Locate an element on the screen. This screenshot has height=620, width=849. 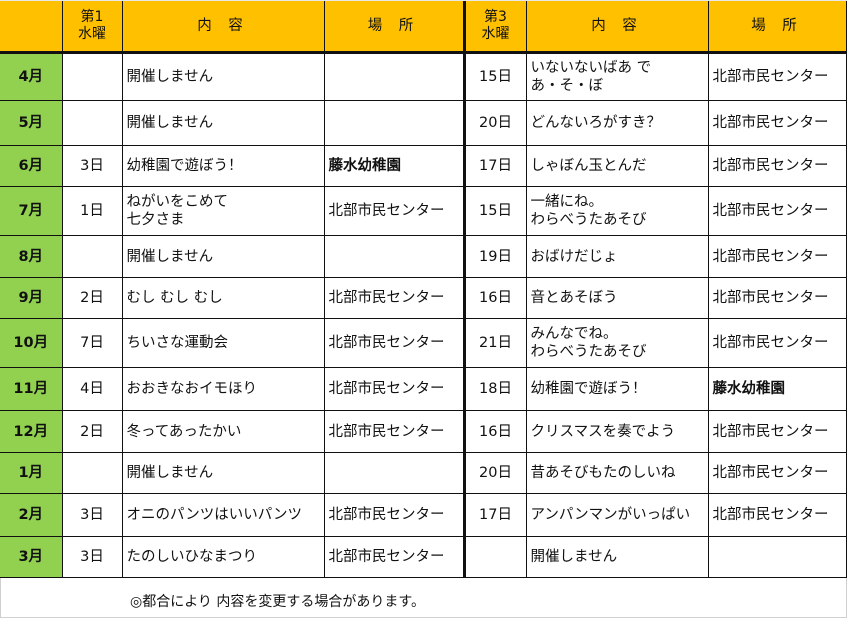
third-wednesday-date: 19日 is located at coordinates (495, 256).